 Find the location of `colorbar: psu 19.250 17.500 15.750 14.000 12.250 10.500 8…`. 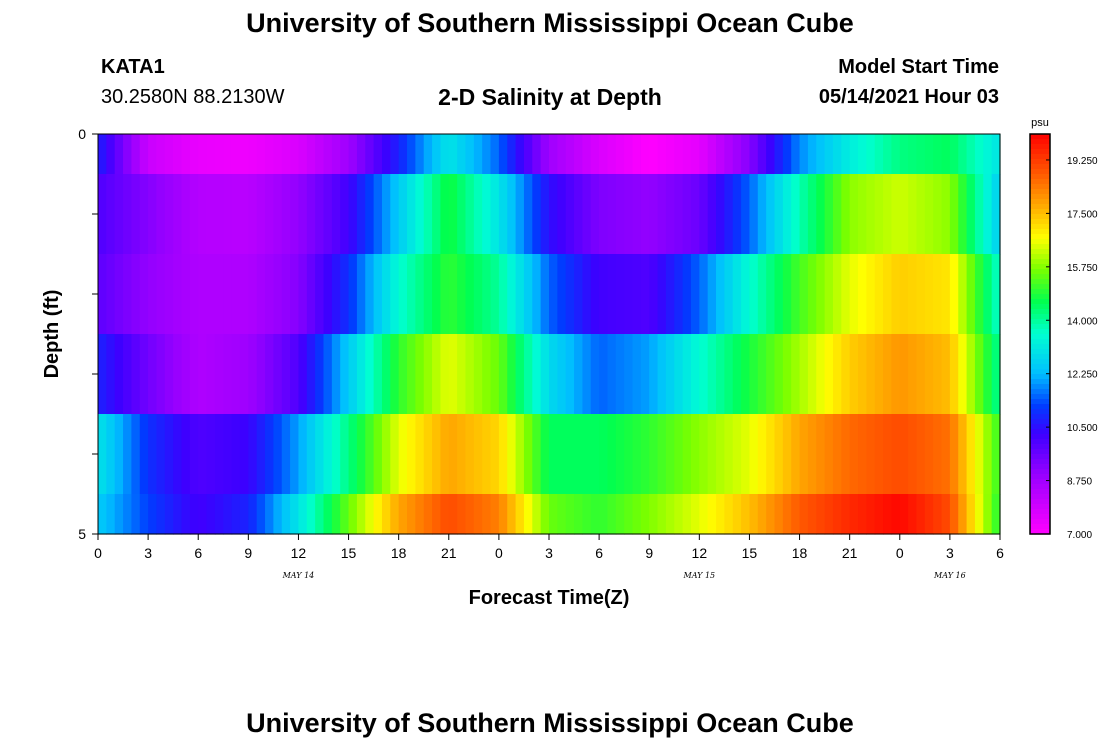

colorbar: psu 19.250 17.500 15.750 14.000 12.250 10.500 8… is located at coordinates (1063, 329).